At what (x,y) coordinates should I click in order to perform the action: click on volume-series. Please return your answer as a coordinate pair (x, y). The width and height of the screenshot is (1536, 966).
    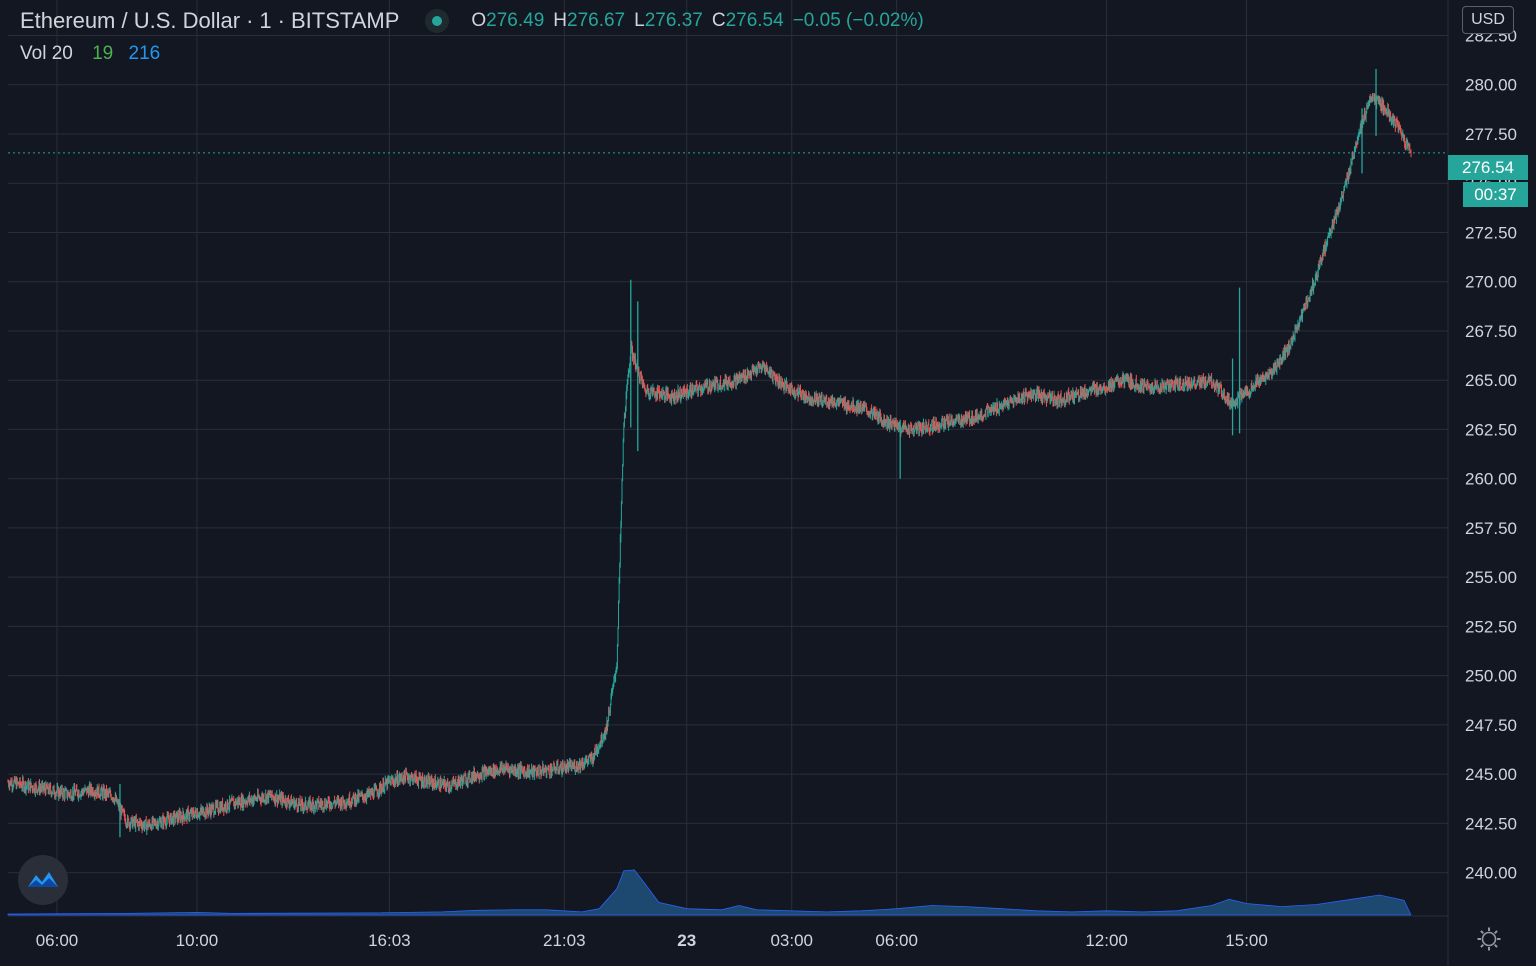
    Looking at the image, I should click on (709, 892).